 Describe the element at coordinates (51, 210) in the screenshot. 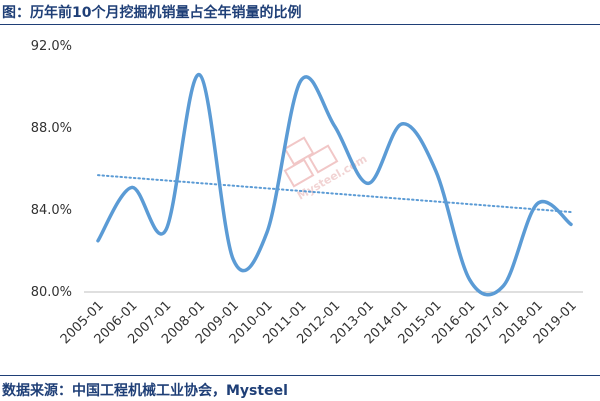

I see `y-tick-label: 84.0%` at that location.